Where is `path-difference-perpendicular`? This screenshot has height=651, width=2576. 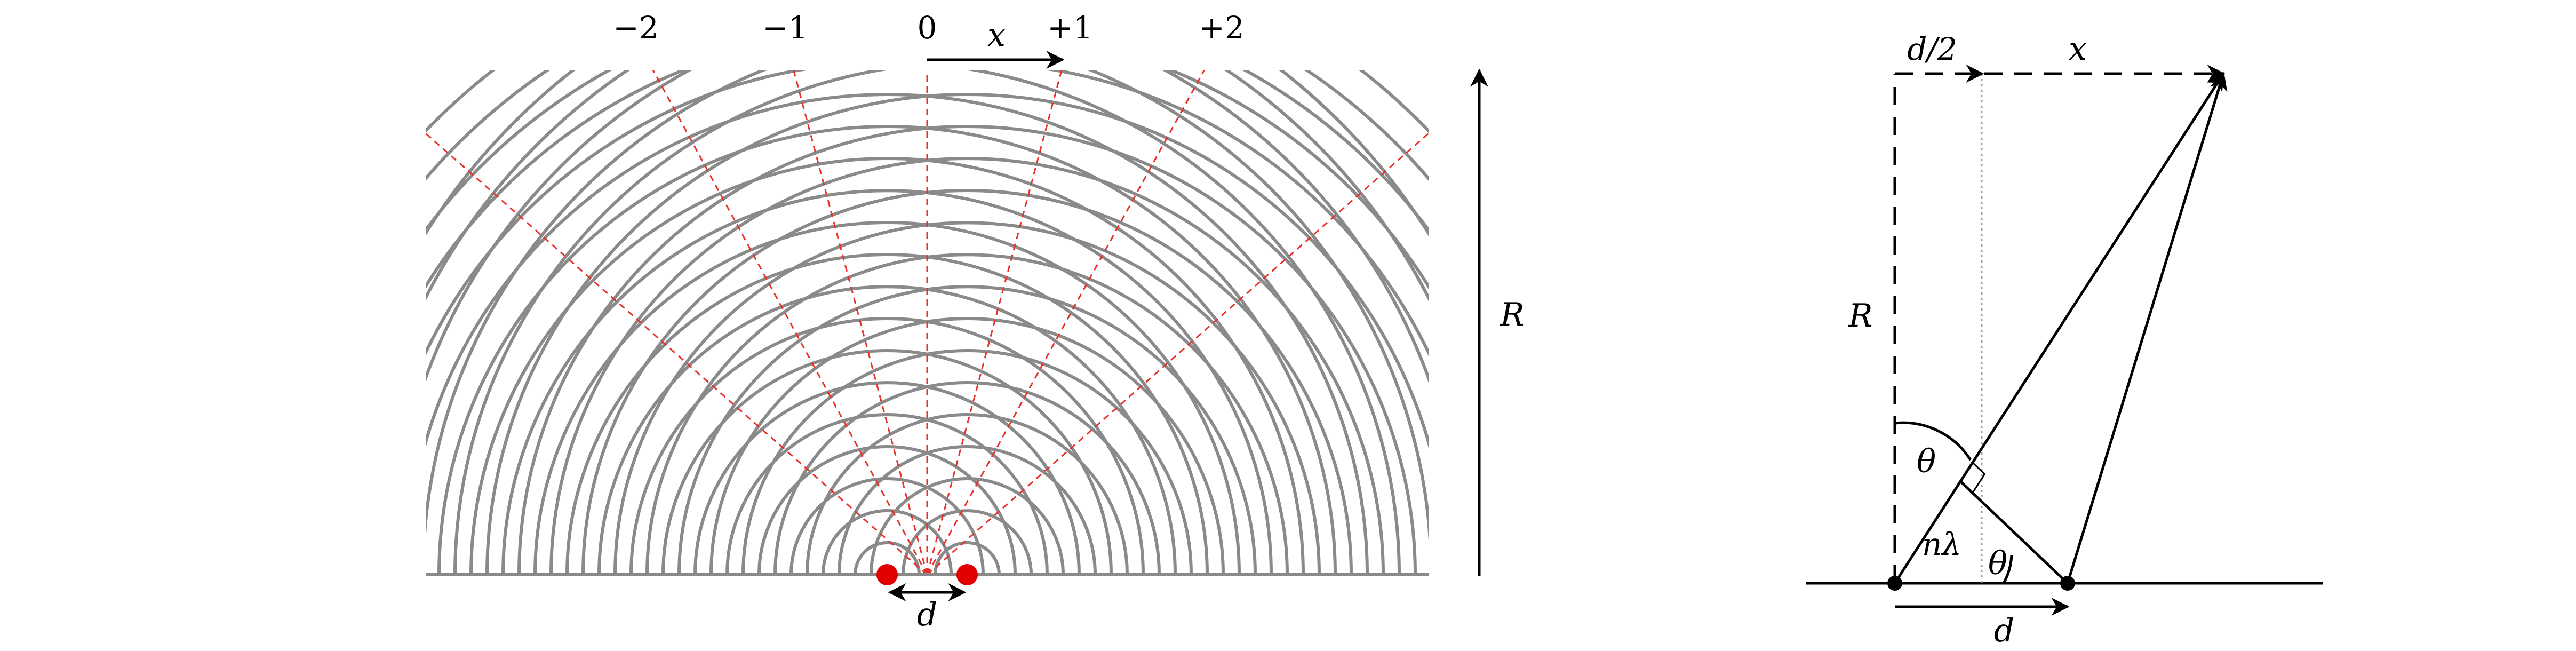 path-difference-perpendicular is located at coordinates (2014, 532).